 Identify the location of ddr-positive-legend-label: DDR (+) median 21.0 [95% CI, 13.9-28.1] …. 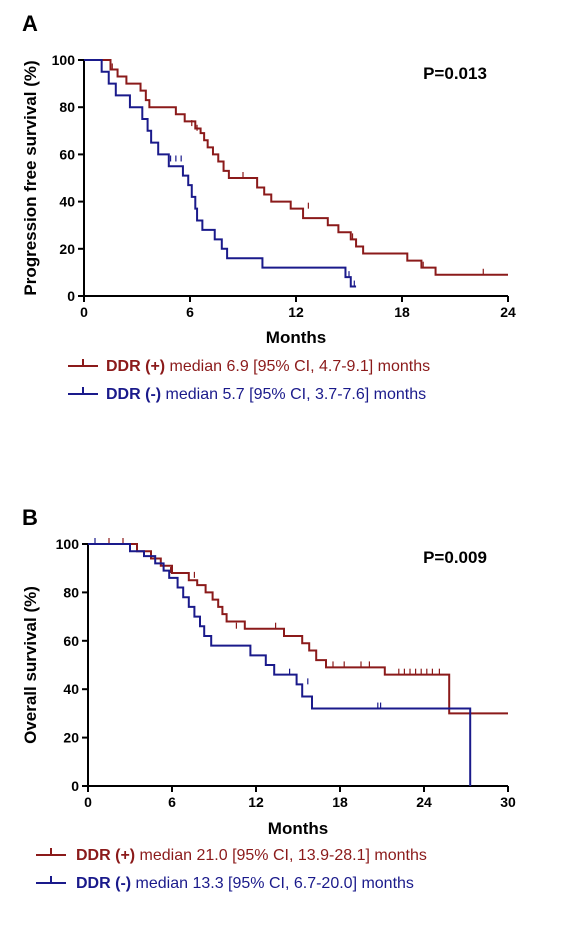
(251, 855).